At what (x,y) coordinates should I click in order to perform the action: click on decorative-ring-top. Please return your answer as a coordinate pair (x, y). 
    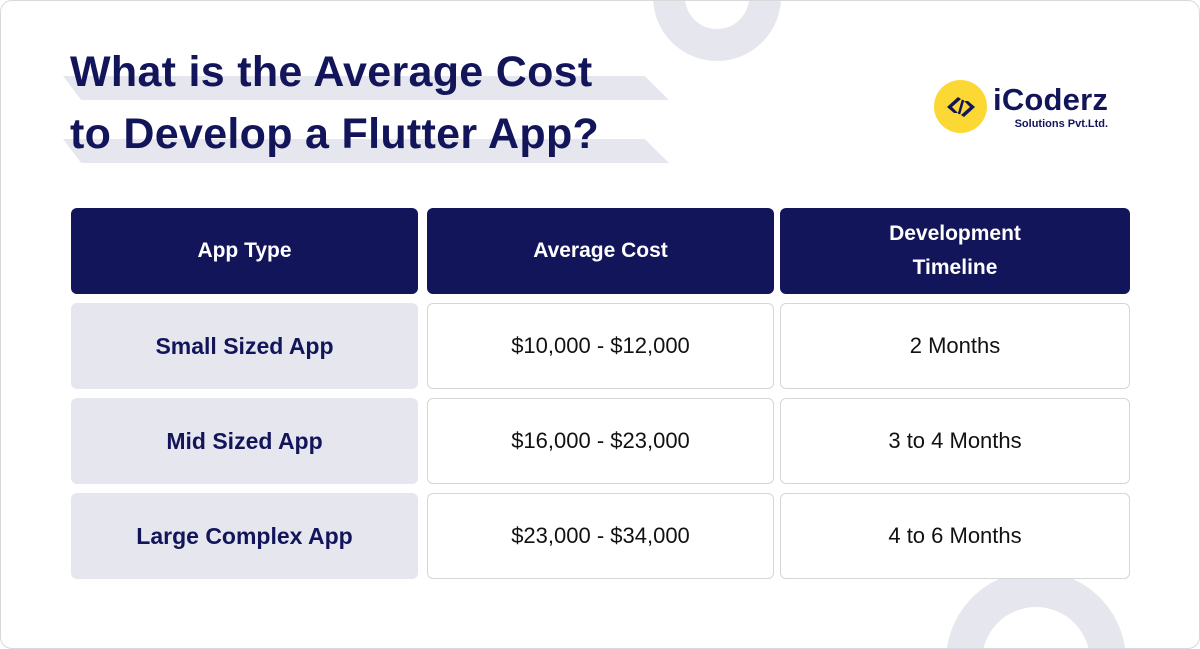
    Looking at the image, I should click on (717, 31).